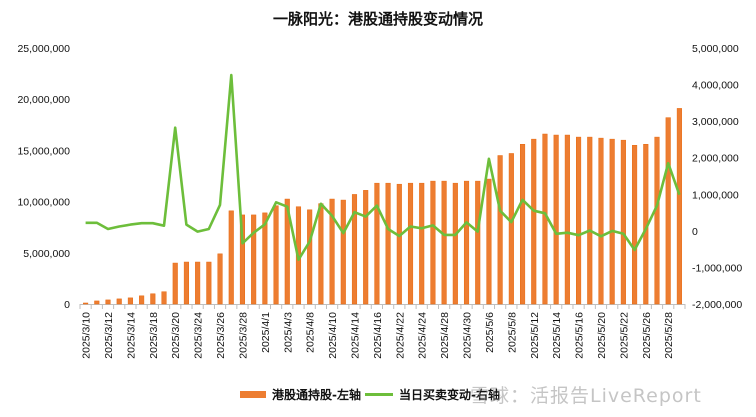  Describe the element at coordinates (624, 335) in the screenshot. I see `x-axis-tick-label: 2025/5/22` at that location.